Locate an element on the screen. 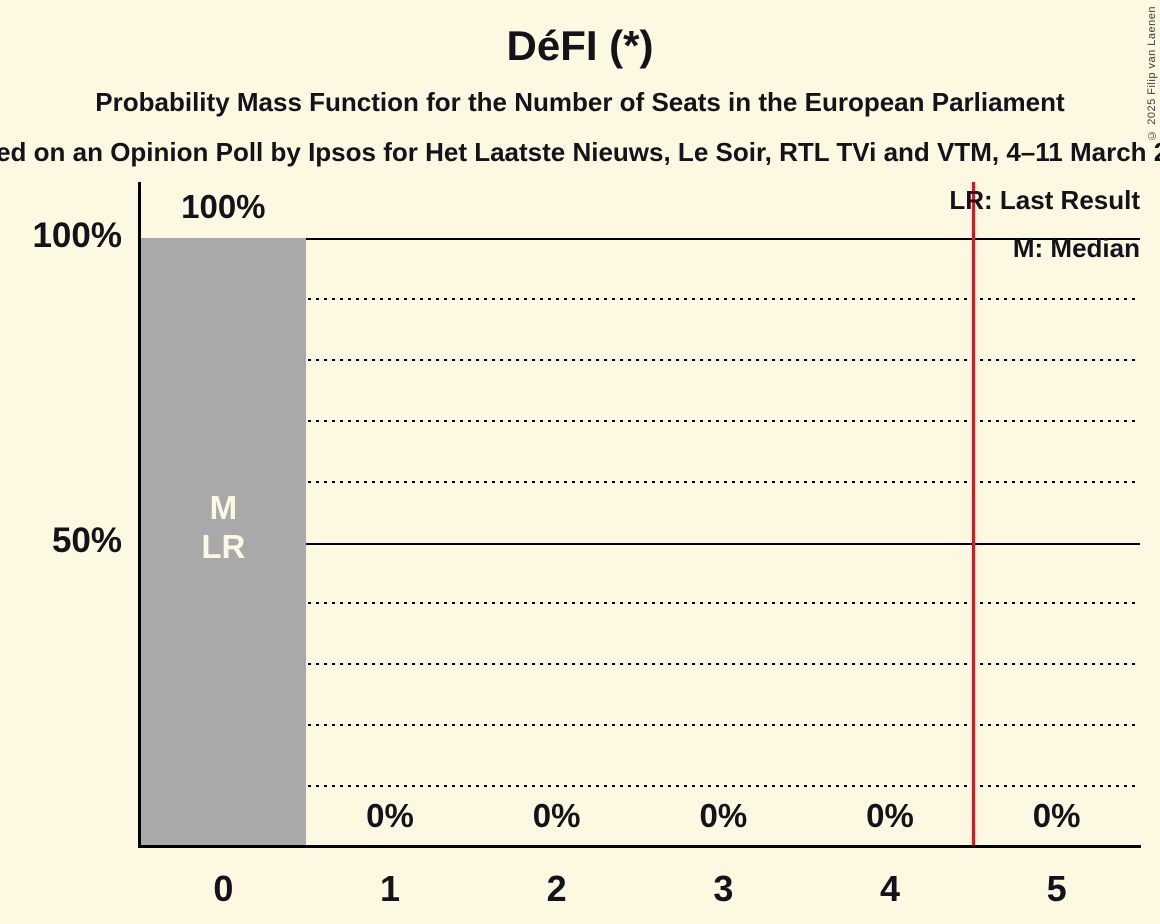  probability-bar is located at coordinates (223, 542).